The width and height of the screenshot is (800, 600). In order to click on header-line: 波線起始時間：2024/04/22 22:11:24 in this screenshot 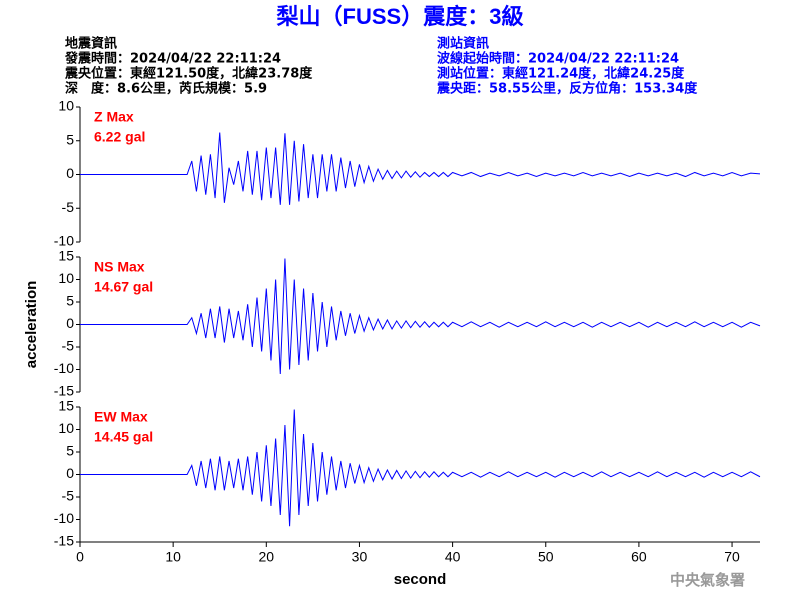, I will do `click(558, 59)`.